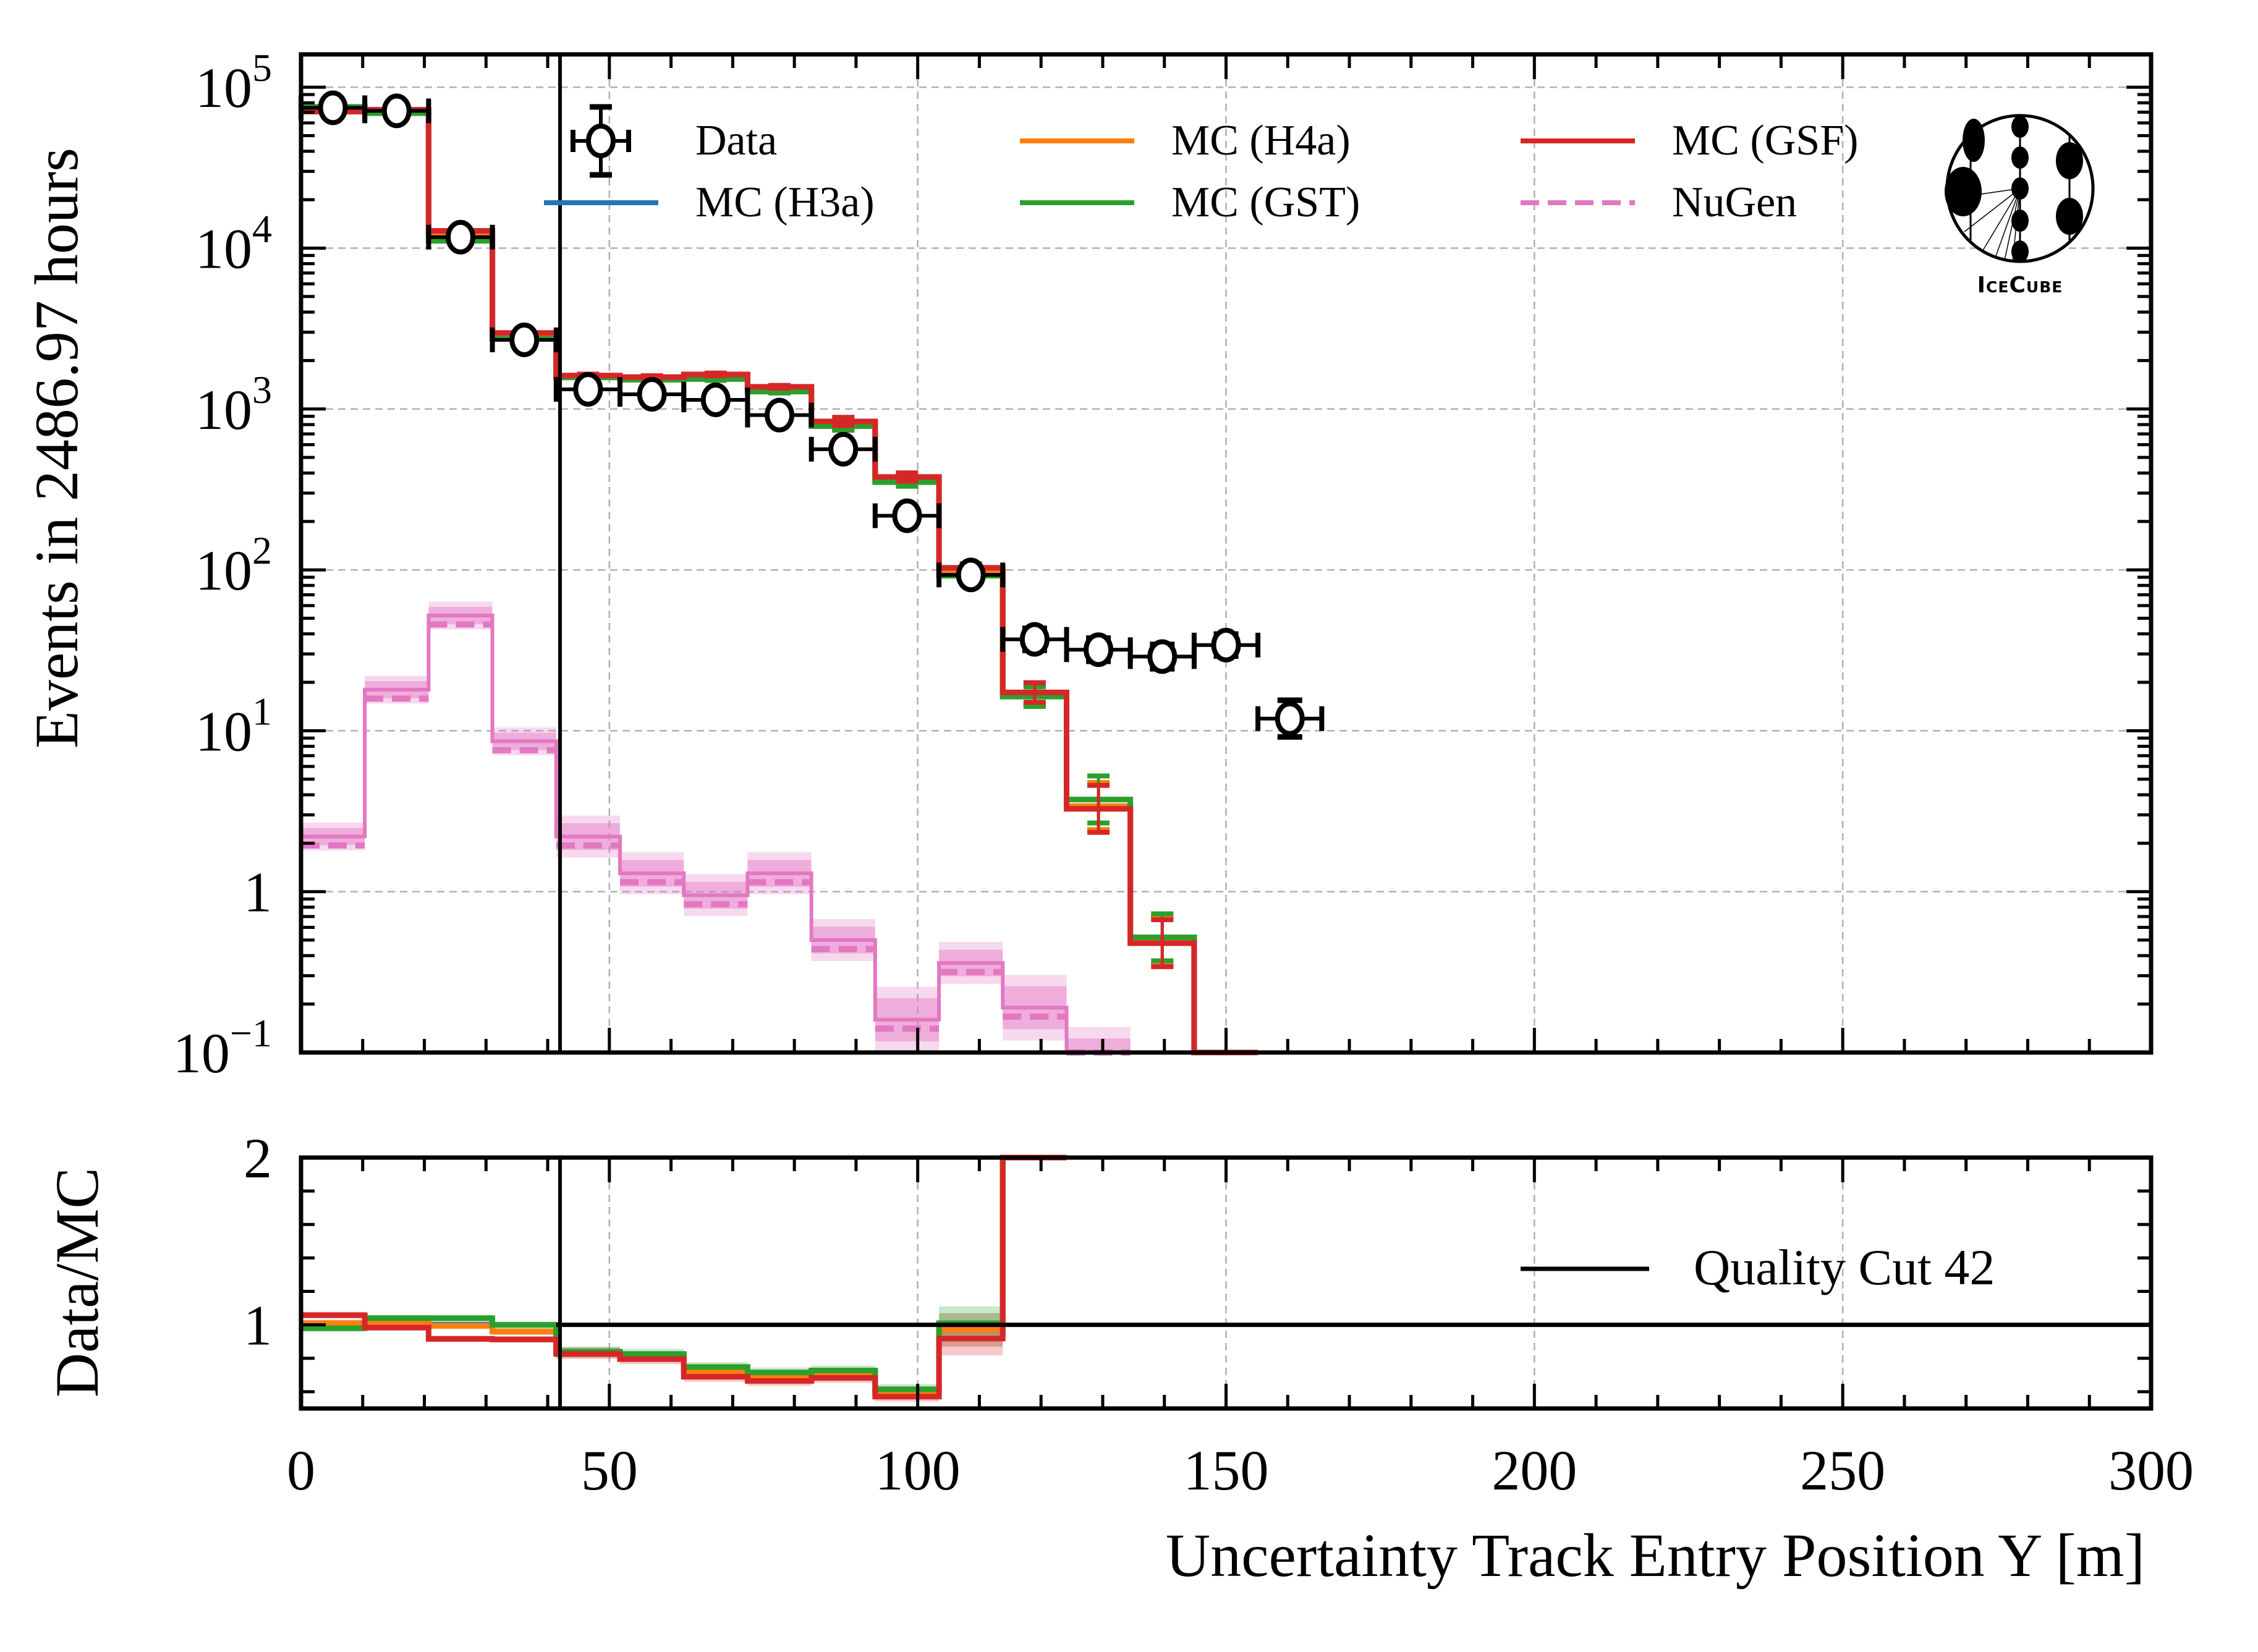 Image resolution: width=2258 pixels, height=1652 pixels. Describe the element at coordinates (1844, 1267) in the screenshot. I see `quality-cut-legend-label: Quality Cut 42` at that location.